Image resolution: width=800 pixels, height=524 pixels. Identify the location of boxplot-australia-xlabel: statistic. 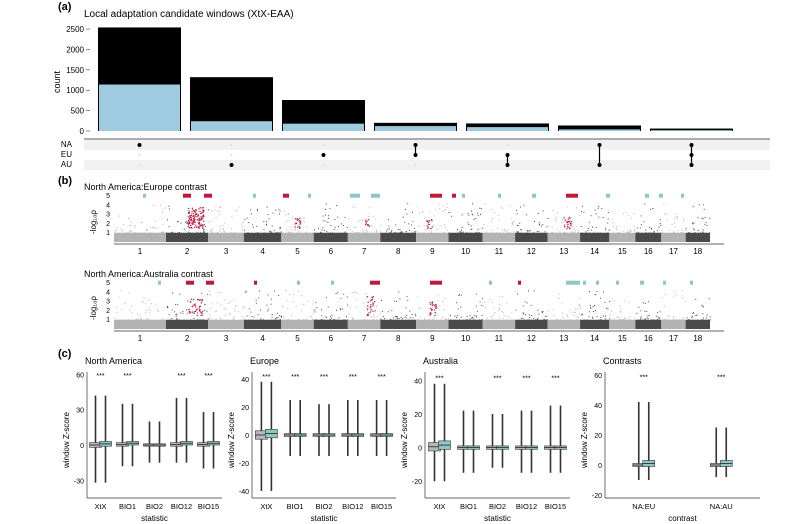
(497, 518).